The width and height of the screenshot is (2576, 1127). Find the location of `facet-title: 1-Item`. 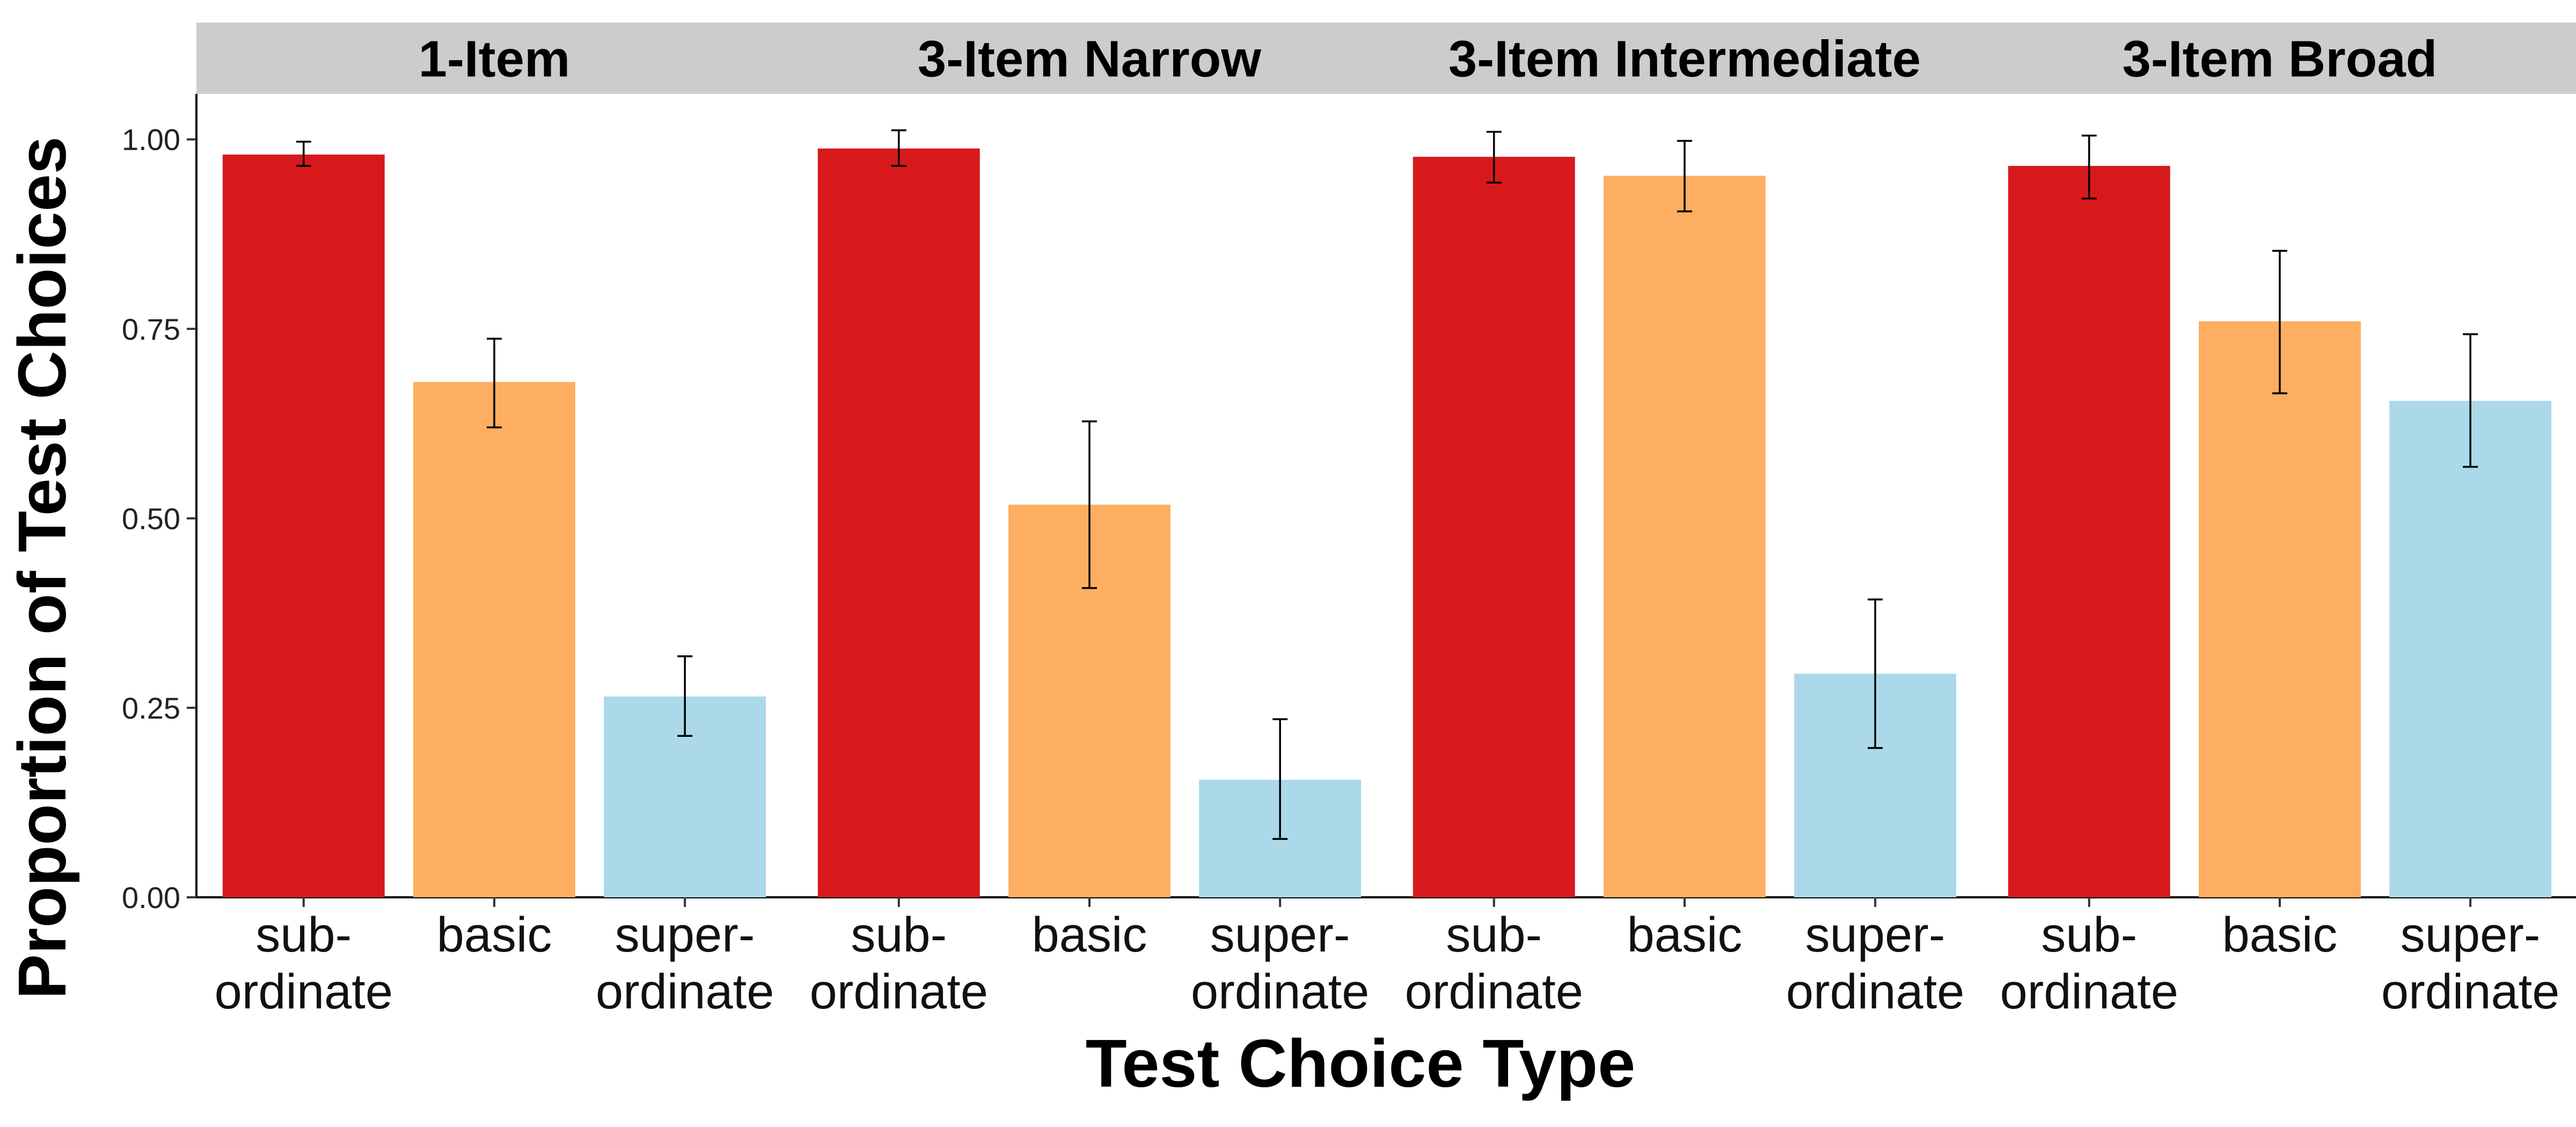

facet-title: 1-Item is located at coordinates (494, 59).